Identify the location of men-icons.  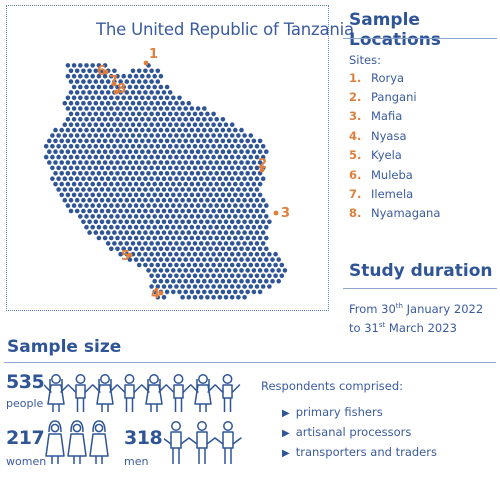
(203, 442).